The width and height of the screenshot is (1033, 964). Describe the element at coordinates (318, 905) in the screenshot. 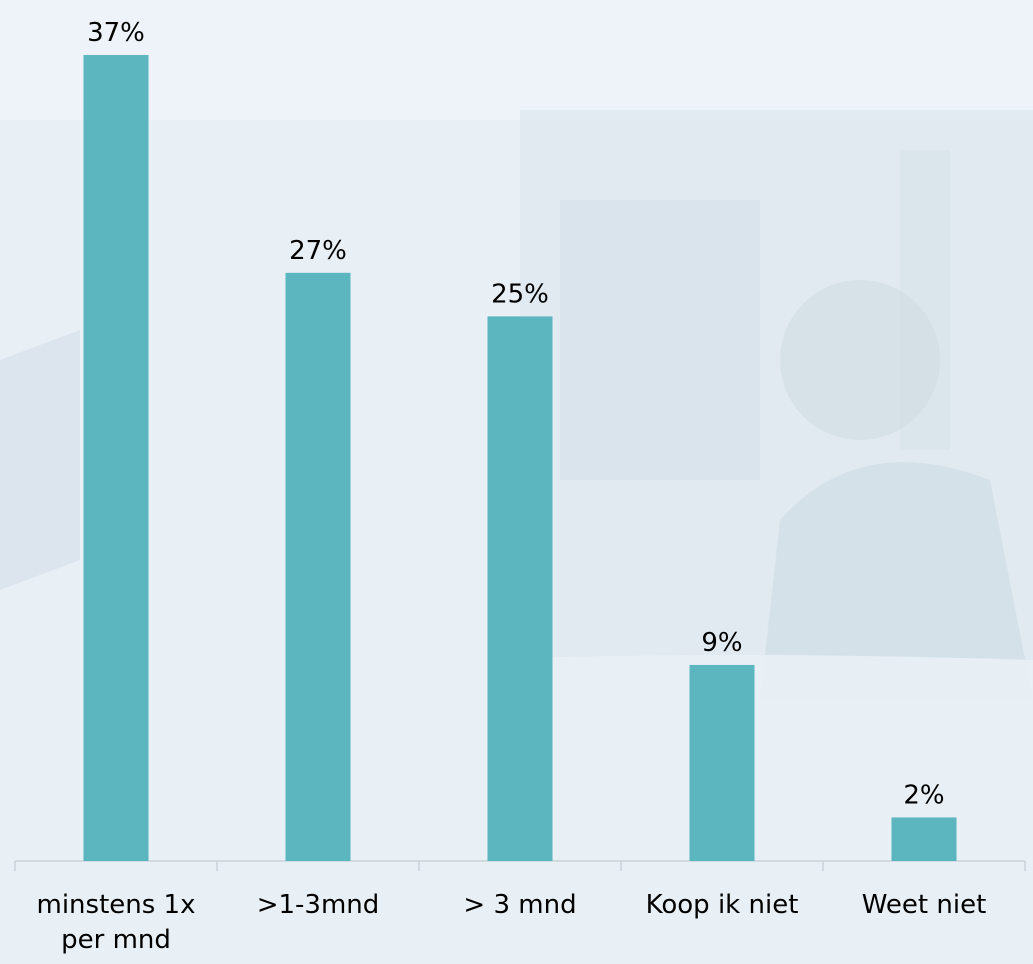

I see `category-label: >1-3mnd` at that location.